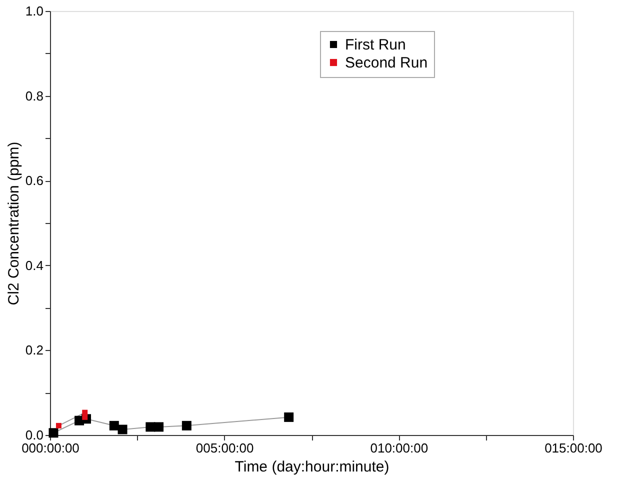 Image resolution: width=617 pixels, height=489 pixels. I want to click on x-tick-label: 015:00:00, so click(573, 448).